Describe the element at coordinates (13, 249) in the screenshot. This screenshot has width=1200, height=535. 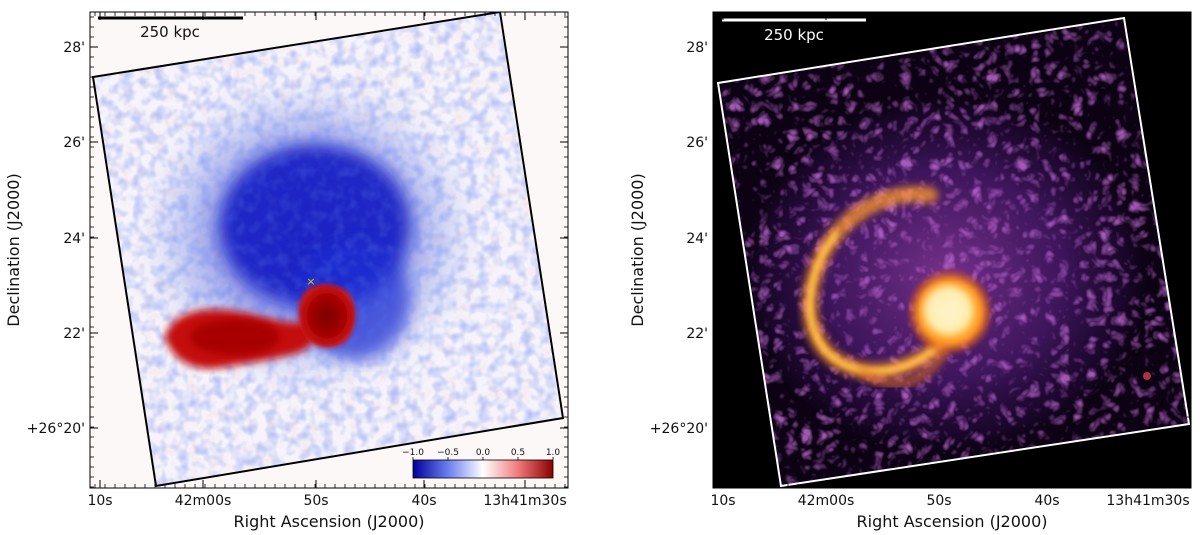
I see `left-ylabel: Declination (J2000)` at that location.